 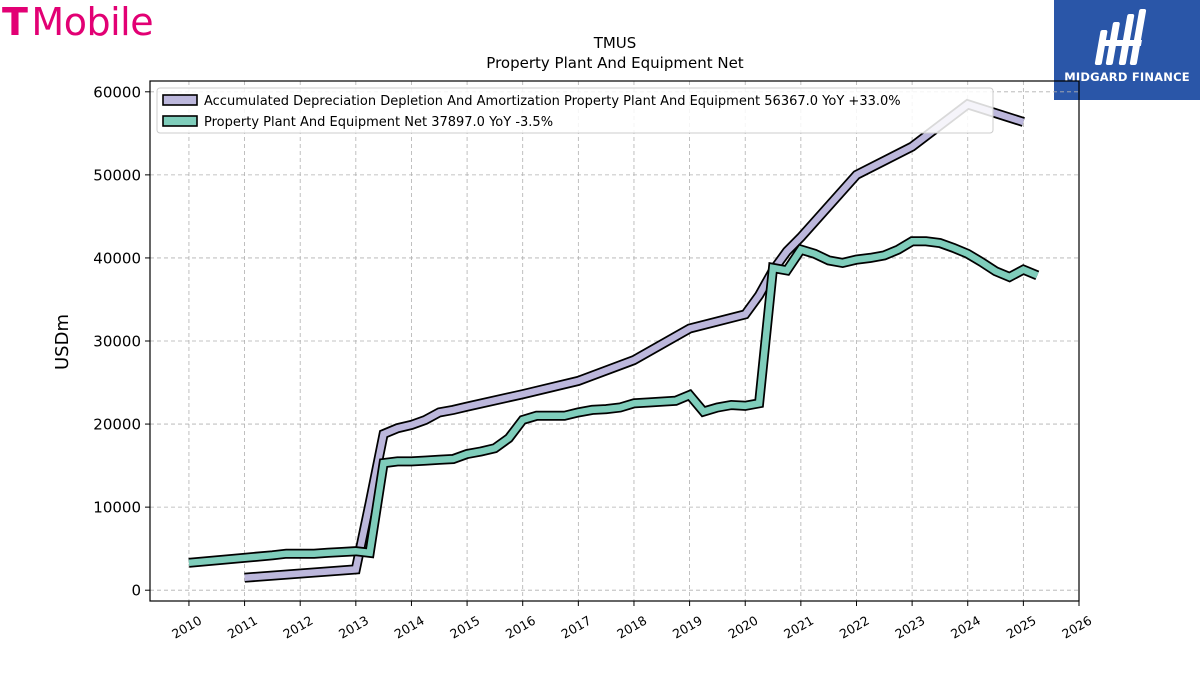 I want to click on x-tick-label: 2025, so click(x=1021, y=627).